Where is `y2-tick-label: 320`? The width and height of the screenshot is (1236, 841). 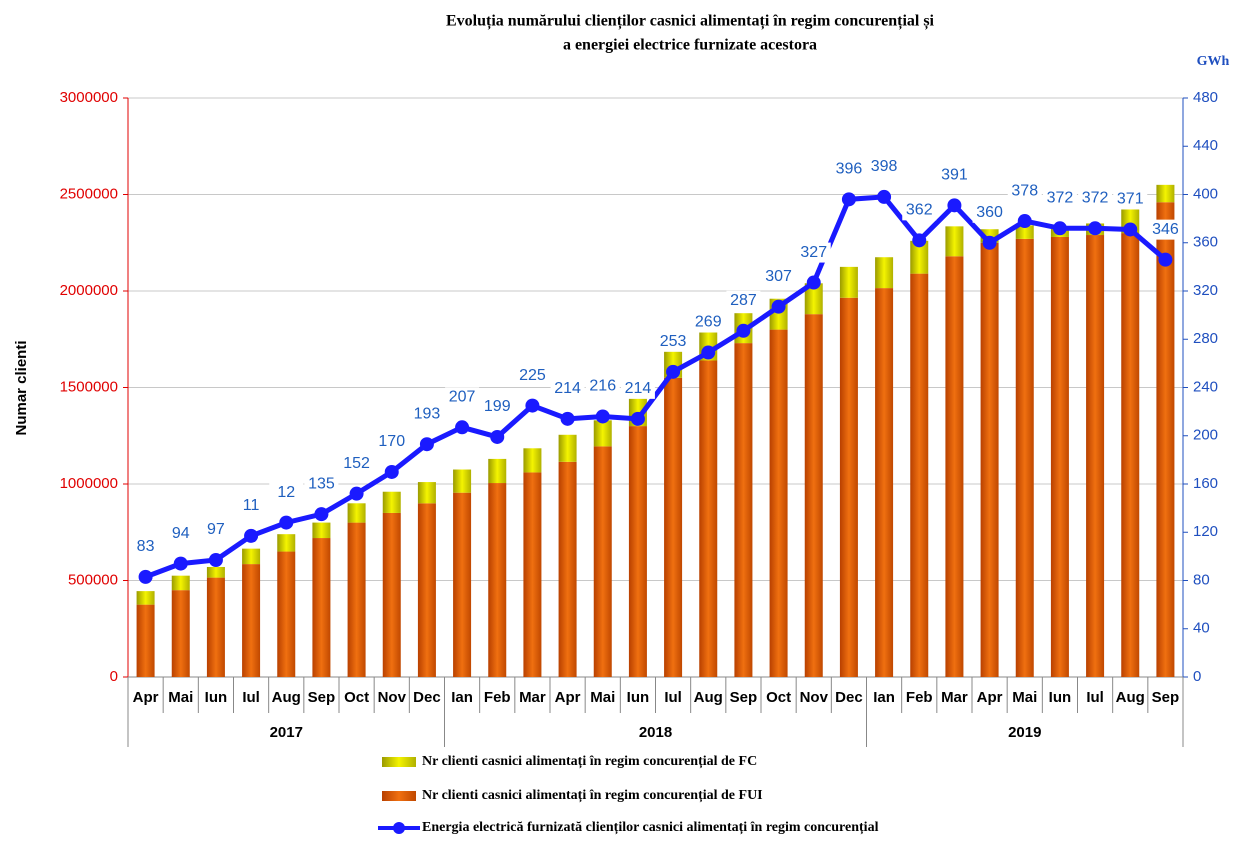 y2-tick-label: 320 is located at coordinates (1205, 290).